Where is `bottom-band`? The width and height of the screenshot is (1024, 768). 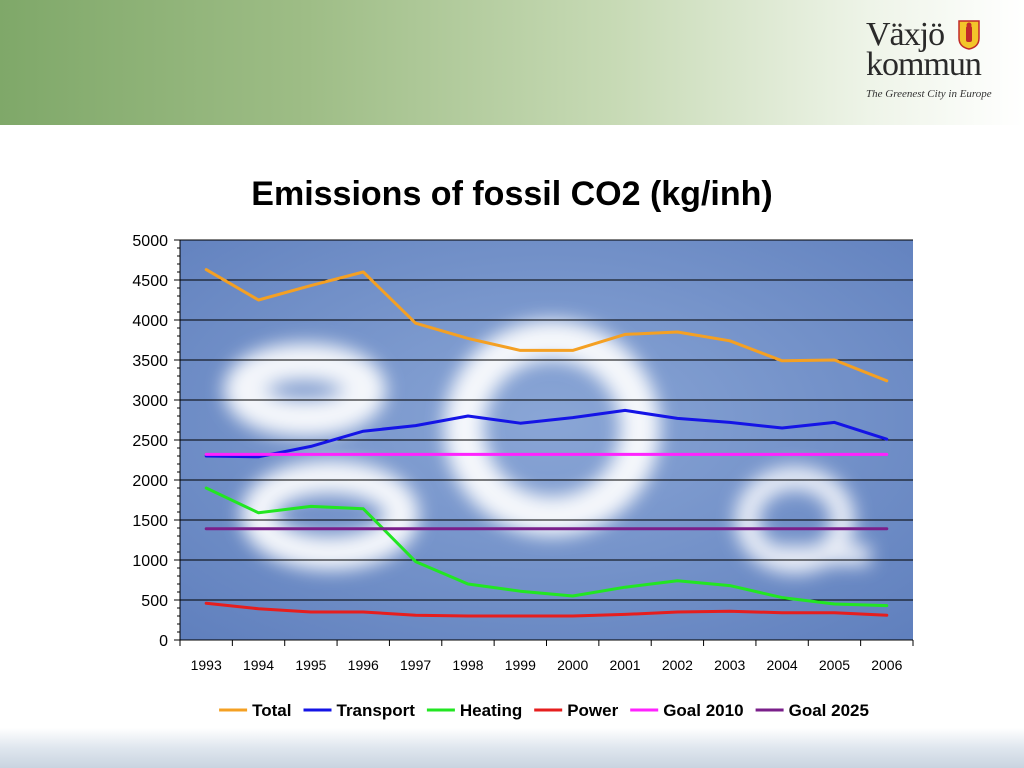 bottom-band is located at coordinates (512, 748).